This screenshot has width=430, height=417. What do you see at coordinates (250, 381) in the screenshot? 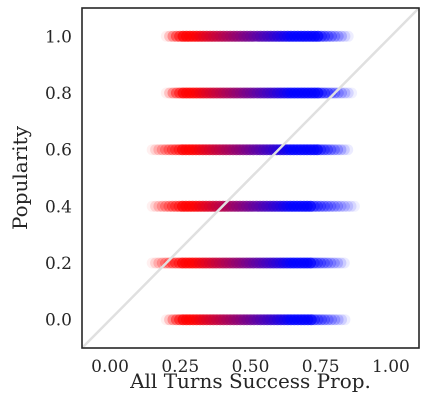
I see `x-axis-label: All Turns Success Prop.` at bounding box center [250, 381].